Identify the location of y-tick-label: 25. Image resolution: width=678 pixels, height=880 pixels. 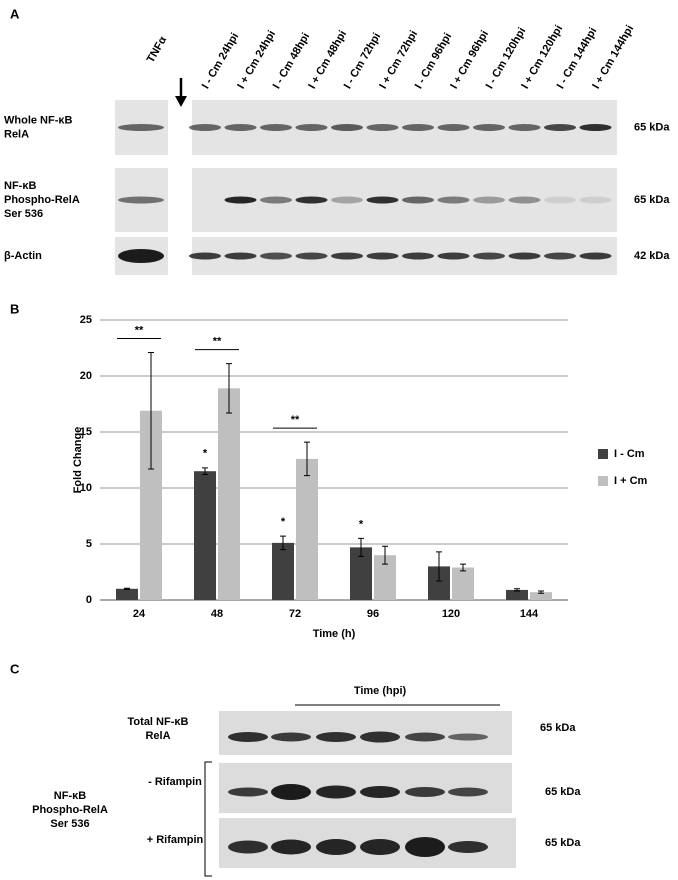
(86, 320).